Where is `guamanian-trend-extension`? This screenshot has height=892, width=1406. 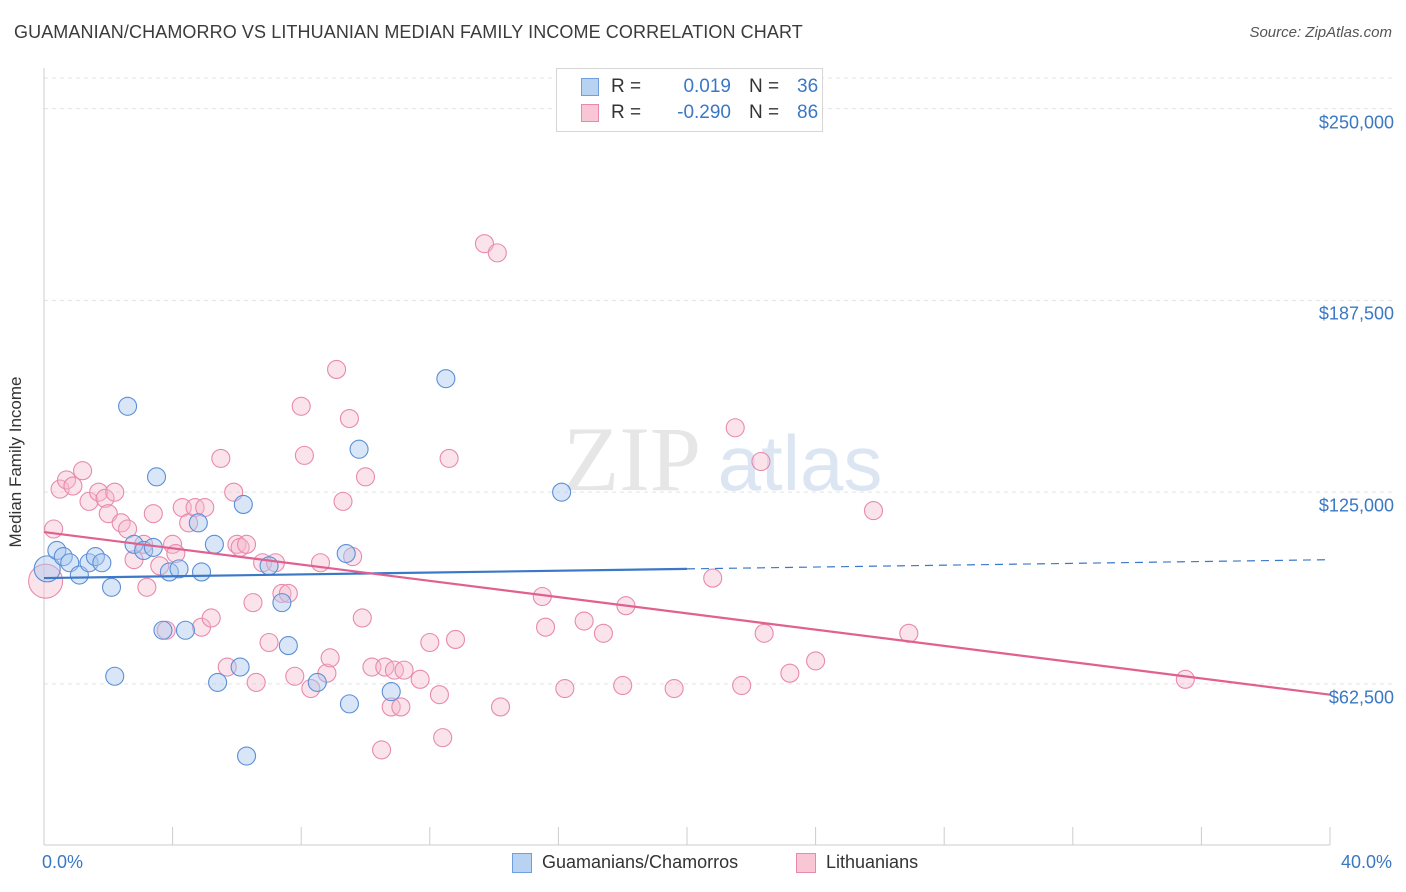 guamanian-trend-extension is located at coordinates (1008, 564).